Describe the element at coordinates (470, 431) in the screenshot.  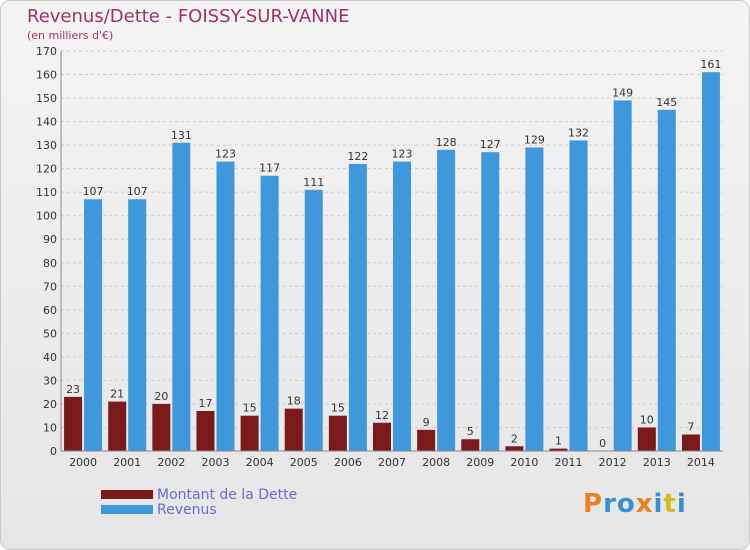
I see `data-label-dette: 5` at that location.